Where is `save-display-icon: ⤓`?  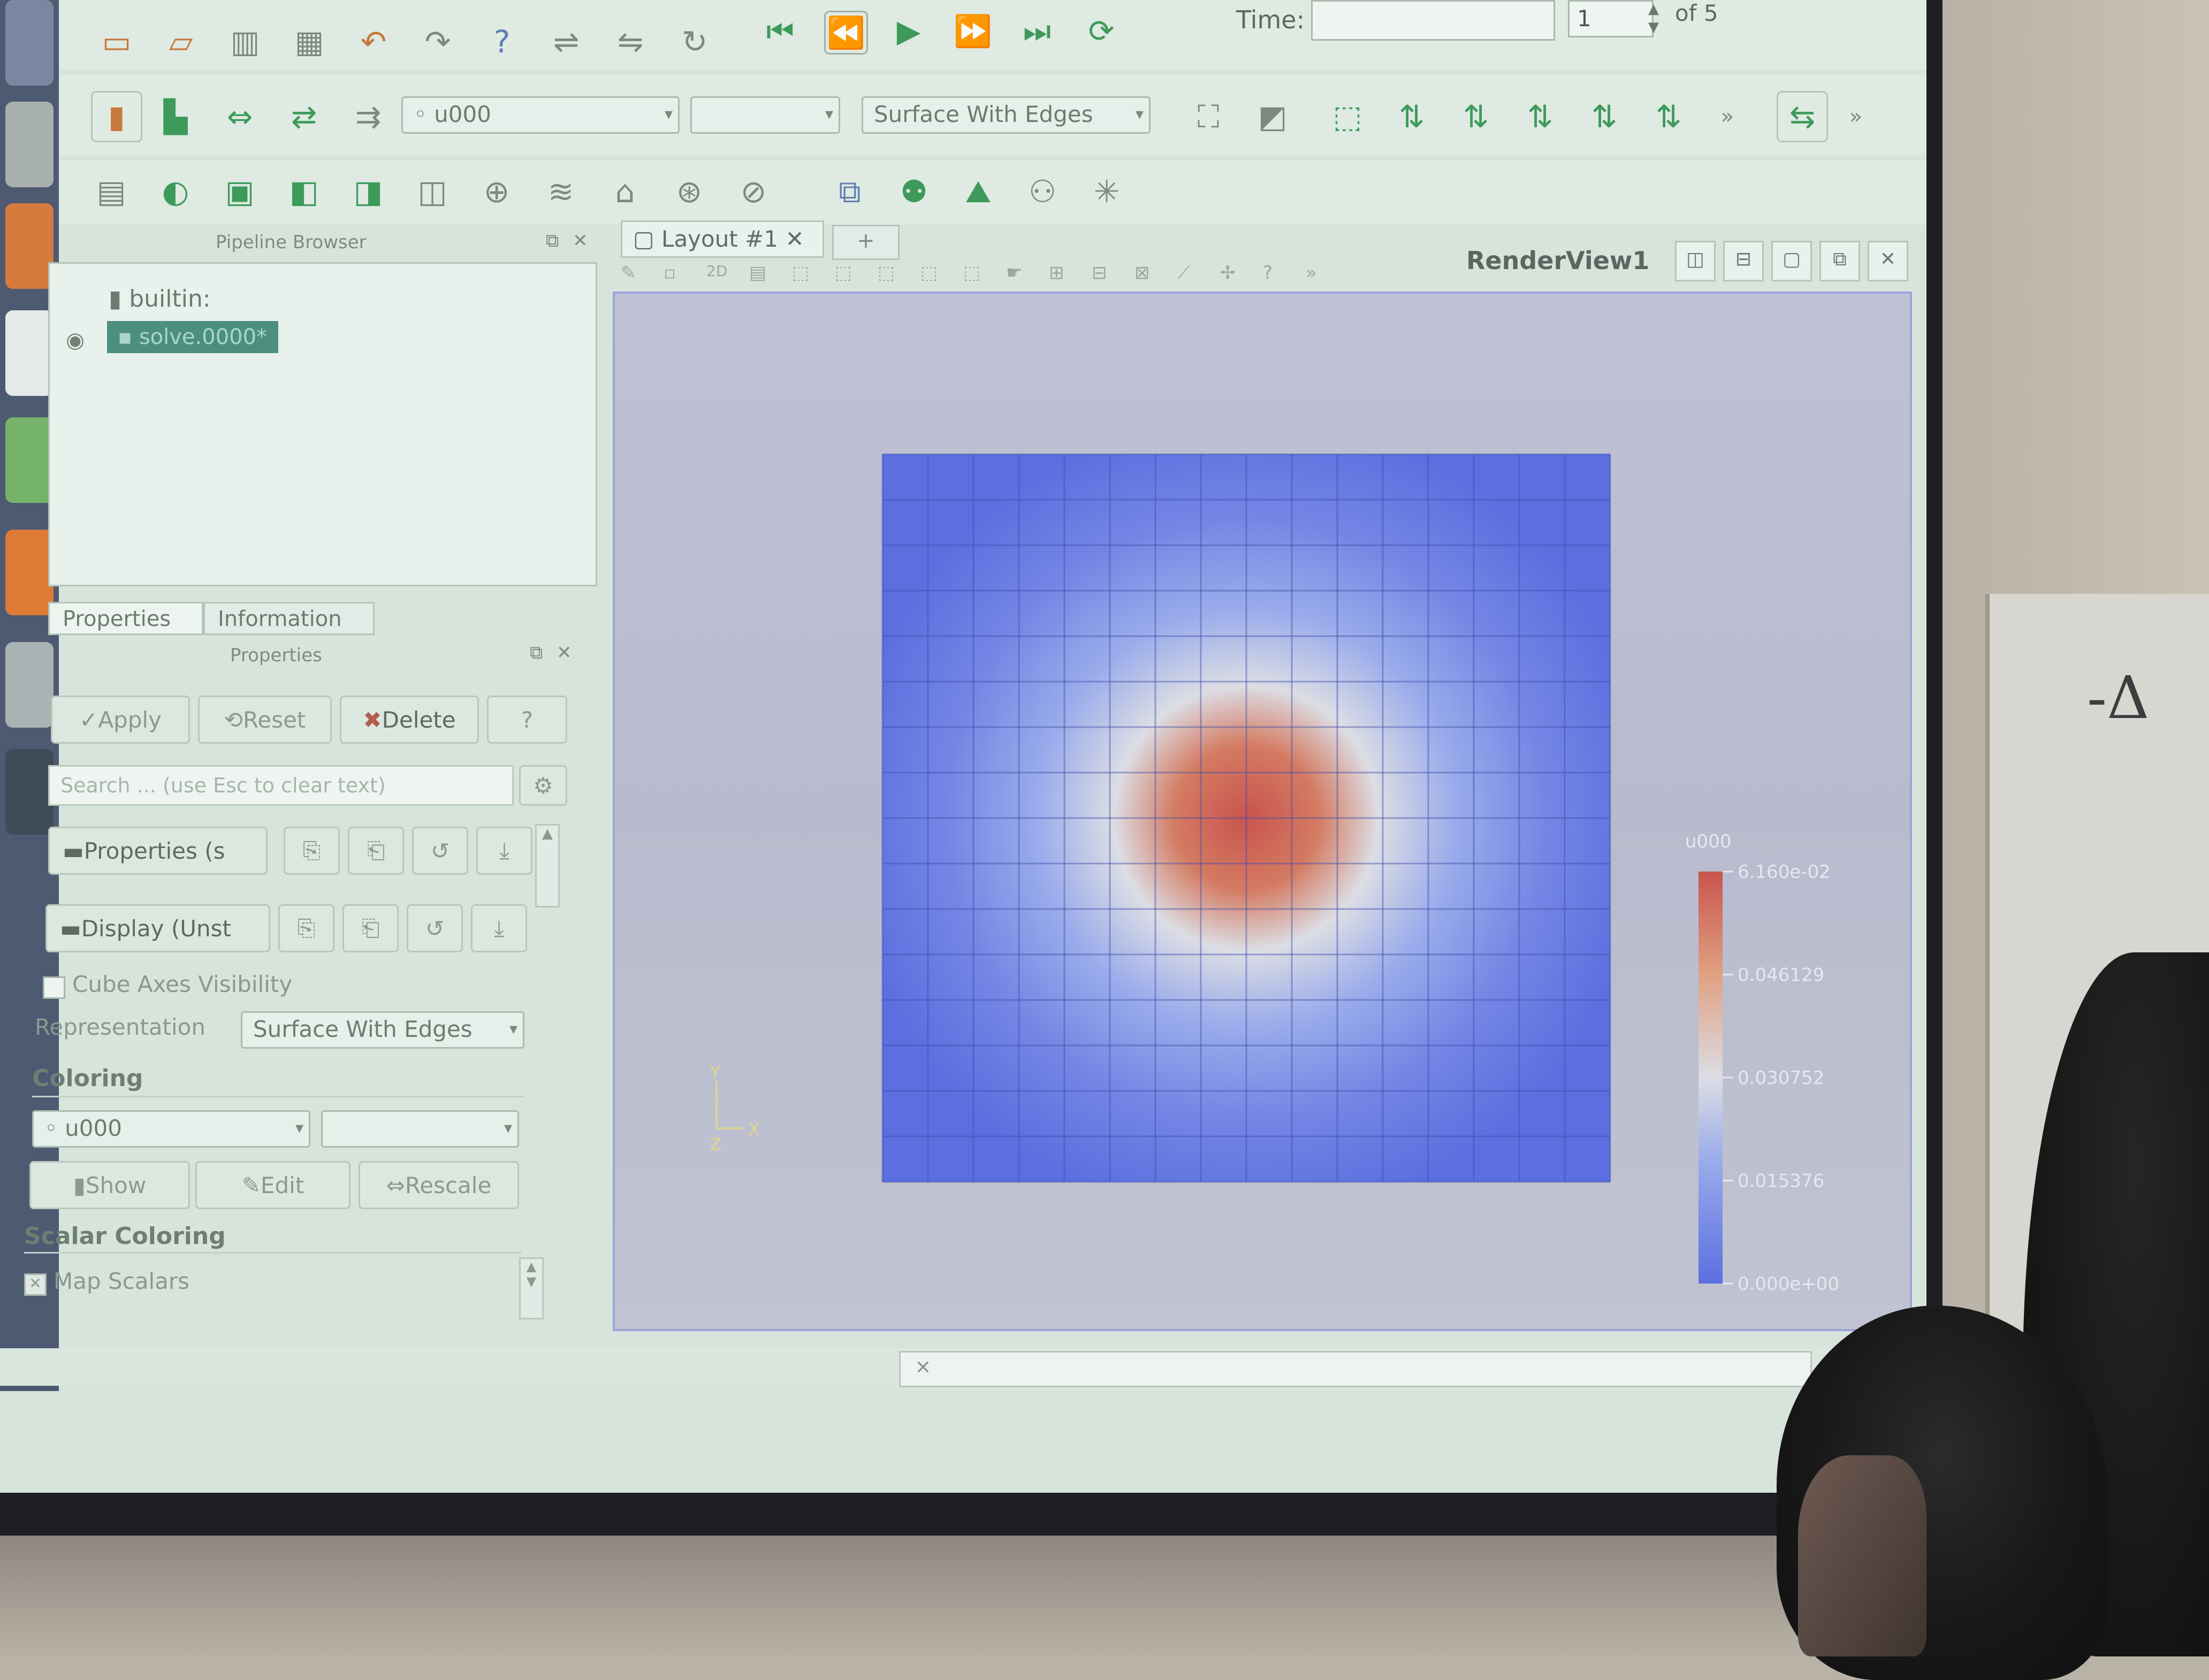
save-display-icon: ⤓ is located at coordinates (499, 928).